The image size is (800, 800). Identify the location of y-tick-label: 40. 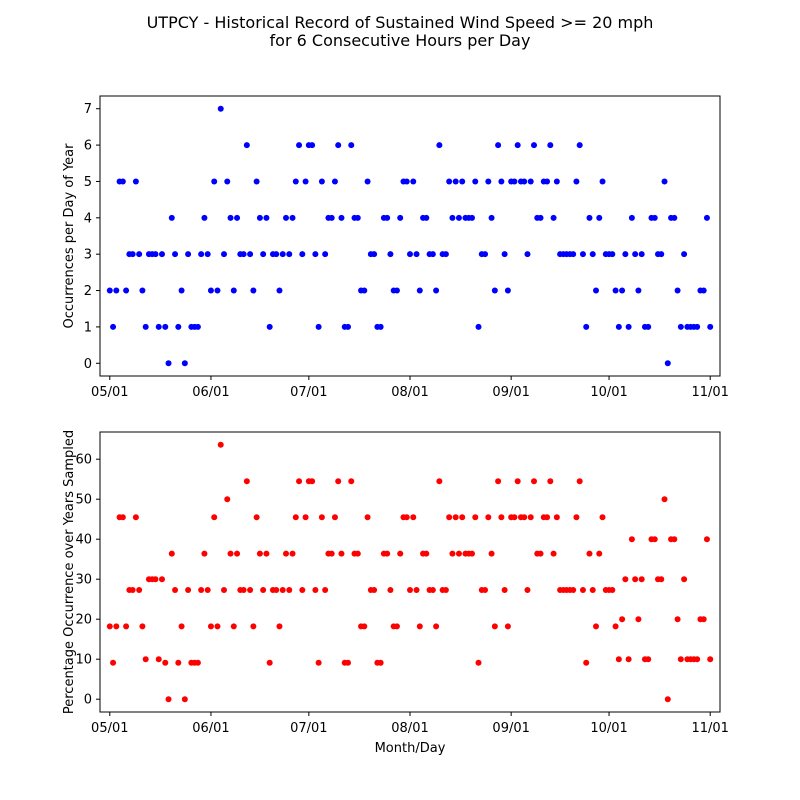
(83, 540).